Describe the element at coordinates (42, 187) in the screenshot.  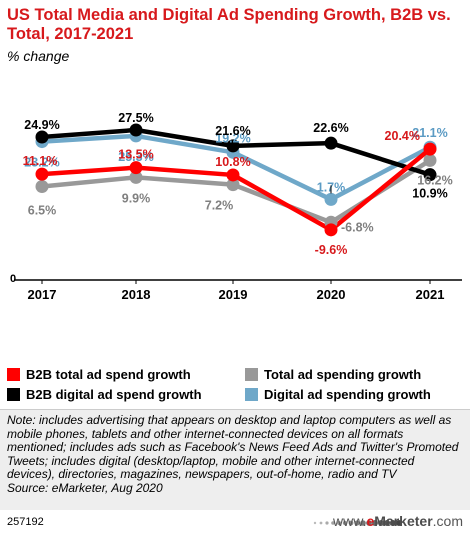
I see `point-total-2017` at that location.